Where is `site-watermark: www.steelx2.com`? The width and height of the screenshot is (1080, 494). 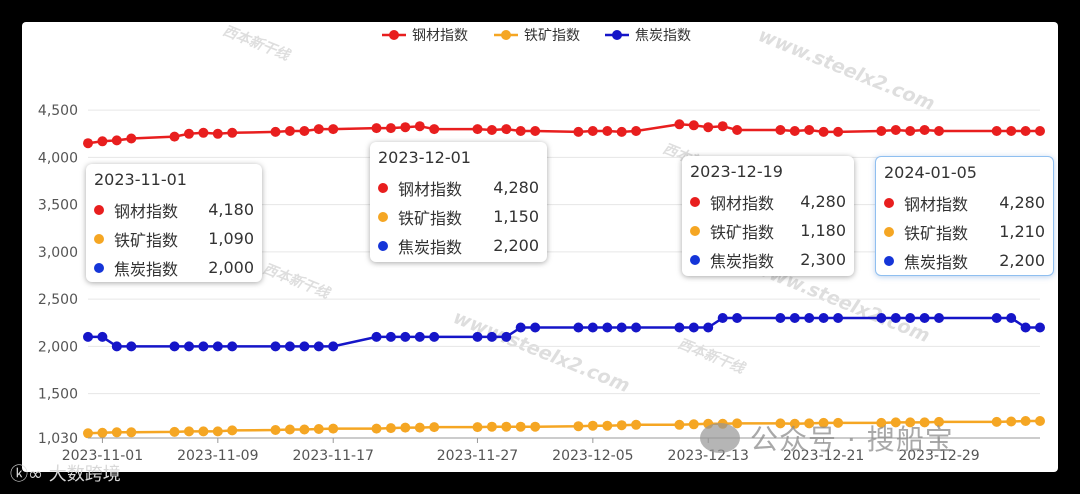 site-watermark: www.steelx2.com is located at coordinates (846, 69).